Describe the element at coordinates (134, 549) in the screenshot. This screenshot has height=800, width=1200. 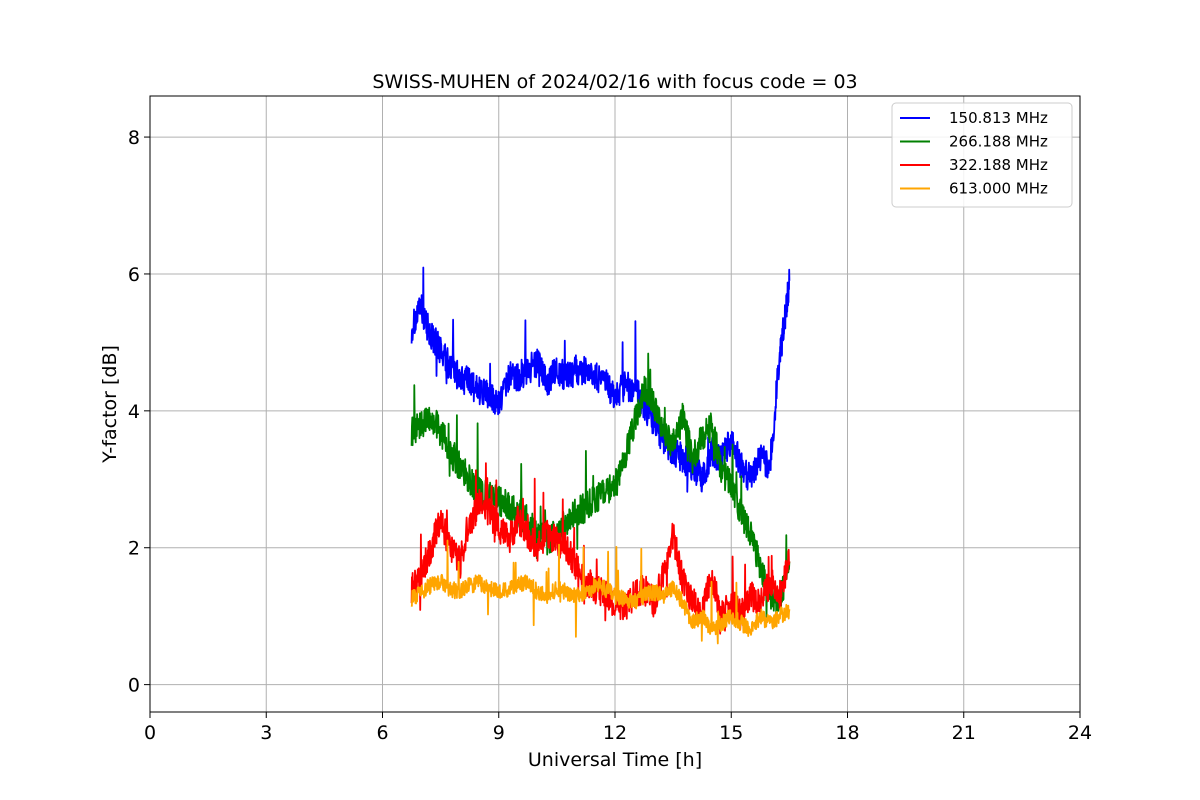
I see `y-tick-label: 2` at that location.